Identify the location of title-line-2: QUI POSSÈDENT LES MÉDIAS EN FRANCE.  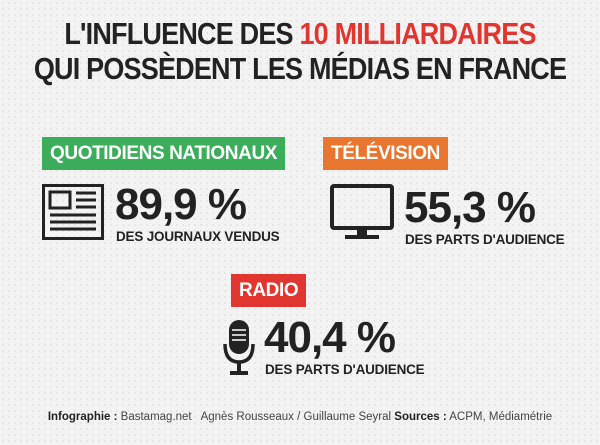
(300, 69).